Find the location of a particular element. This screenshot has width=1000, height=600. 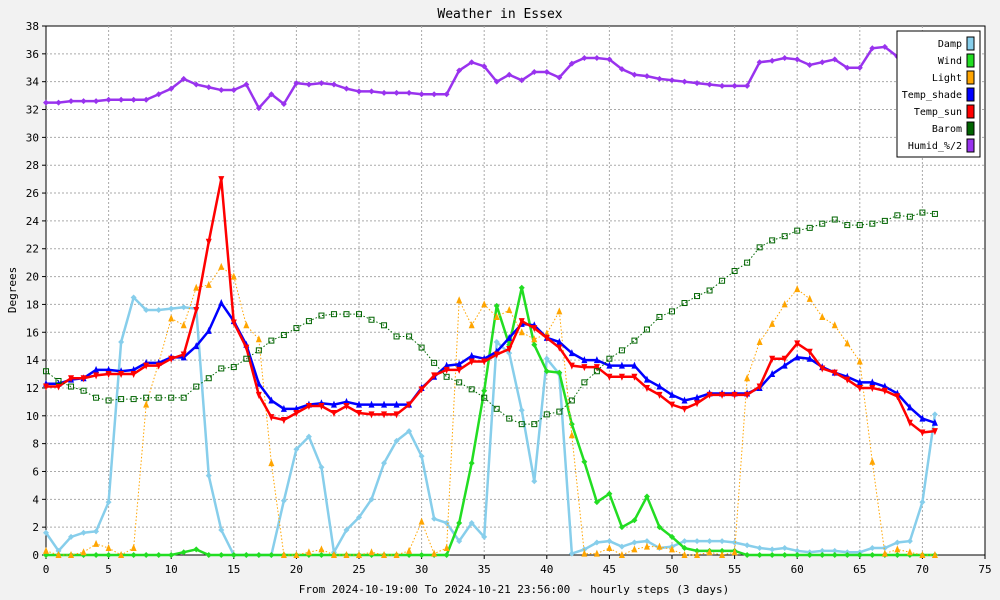

y-tick-label: 0 is located at coordinates (35, 555).